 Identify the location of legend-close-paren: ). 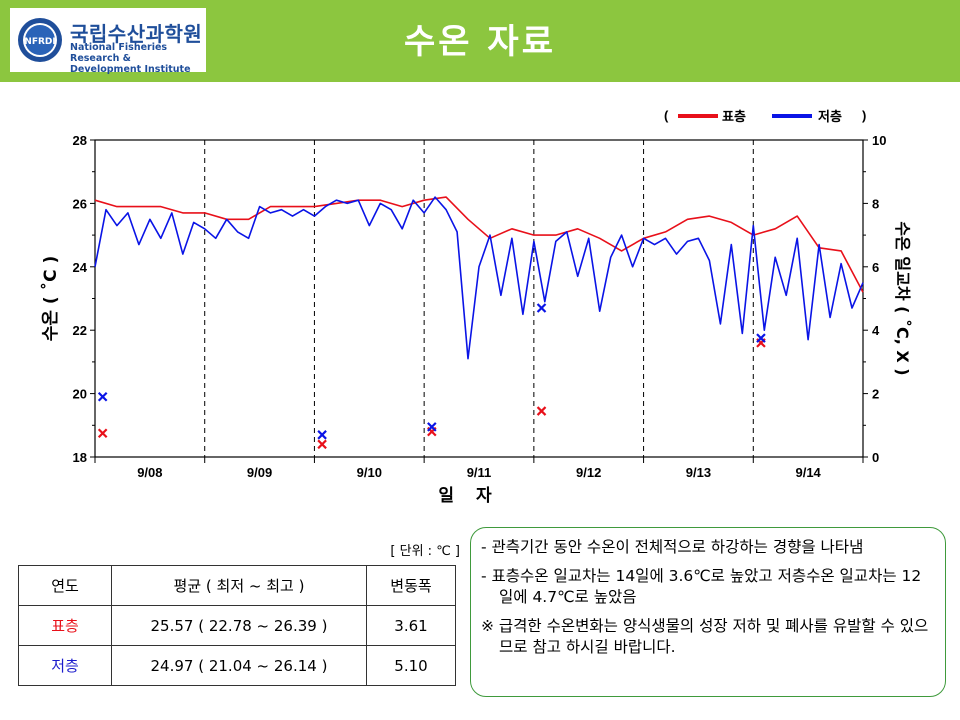
(864, 115).